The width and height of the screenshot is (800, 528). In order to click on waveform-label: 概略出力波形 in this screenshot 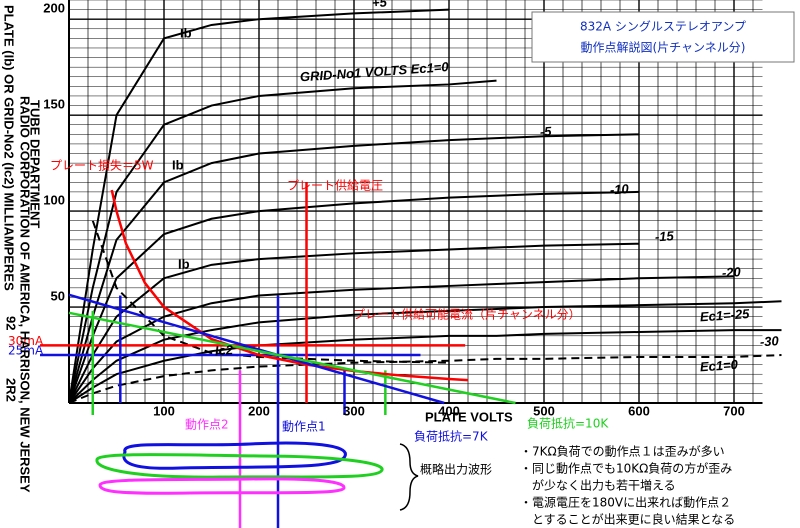, I will do `click(456, 469)`.